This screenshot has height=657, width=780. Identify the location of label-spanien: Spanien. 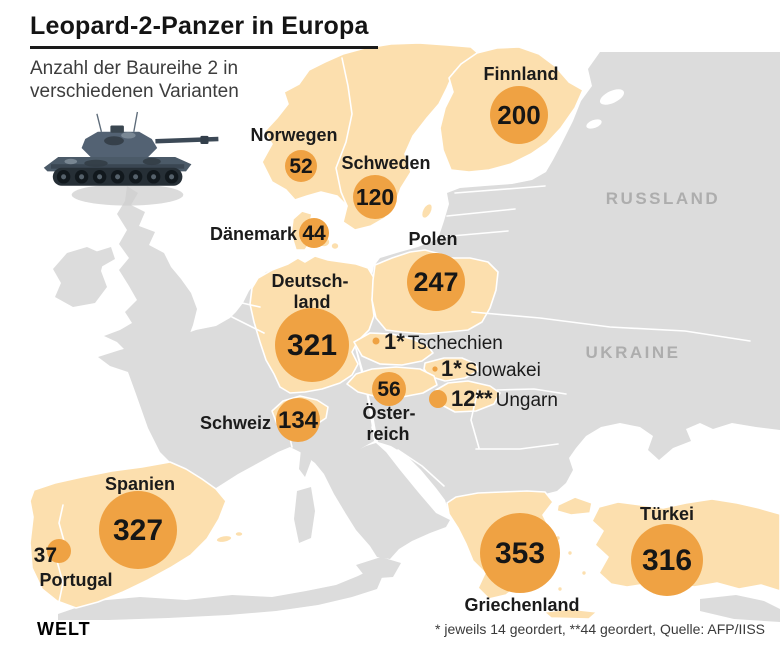
(140, 484).